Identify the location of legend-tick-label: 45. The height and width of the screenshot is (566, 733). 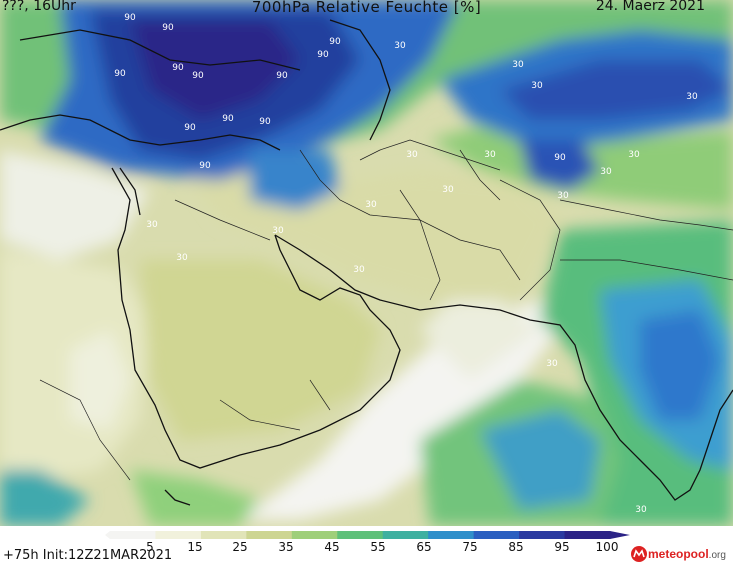
(332, 547).